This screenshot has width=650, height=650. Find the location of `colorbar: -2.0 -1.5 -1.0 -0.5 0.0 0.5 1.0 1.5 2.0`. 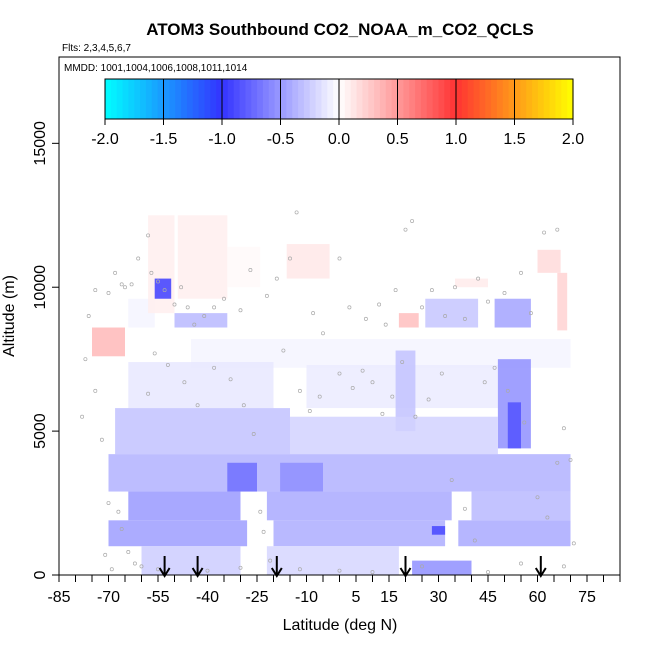

colorbar: -2.0 -1.5 -1.0 -0.5 0.0 0.5 1.0 1.5 2.0 is located at coordinates (337, 113).